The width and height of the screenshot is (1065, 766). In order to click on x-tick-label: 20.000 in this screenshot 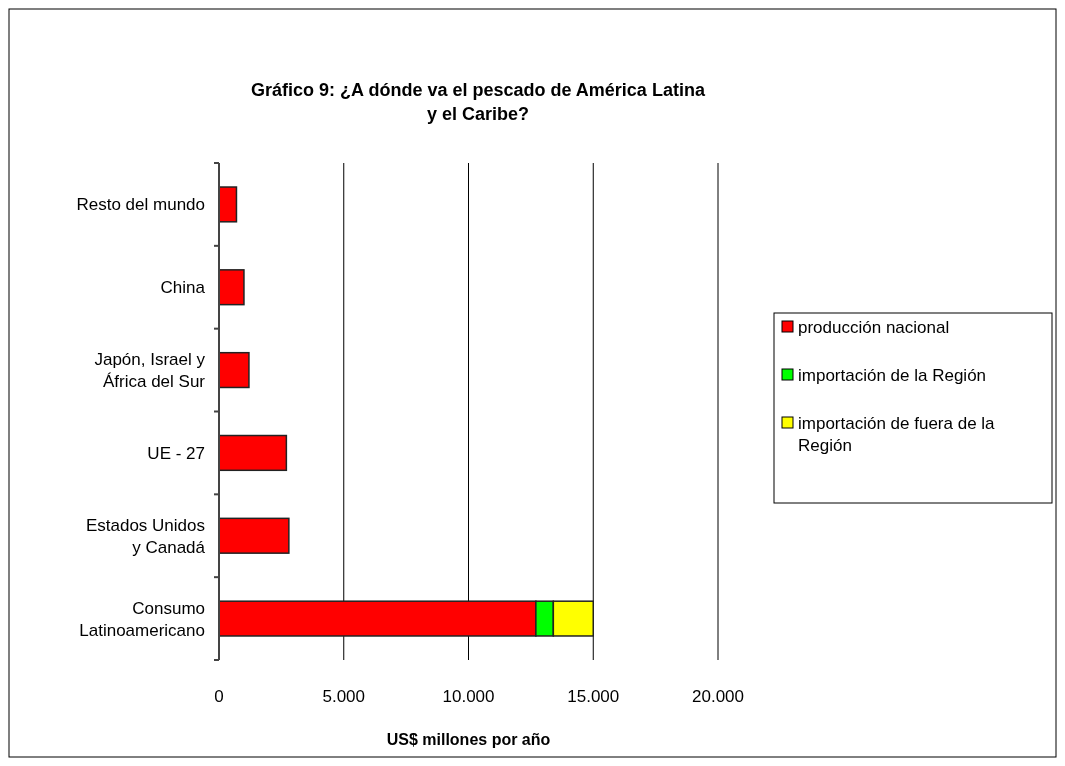, I will do `click(718, 696)`.